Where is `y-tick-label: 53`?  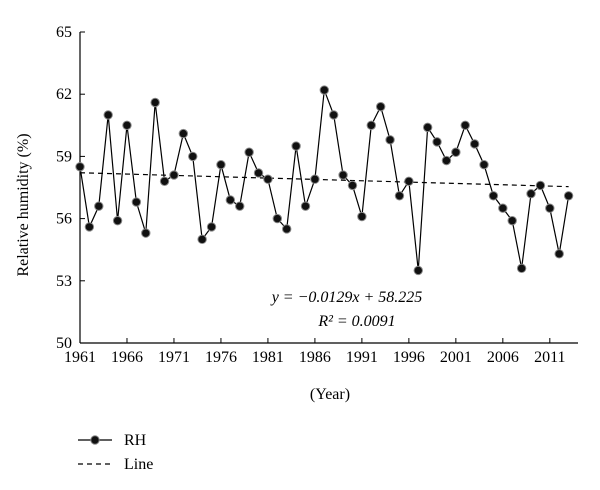 y-tick-label: 53 is located at coordinates (64, 281).